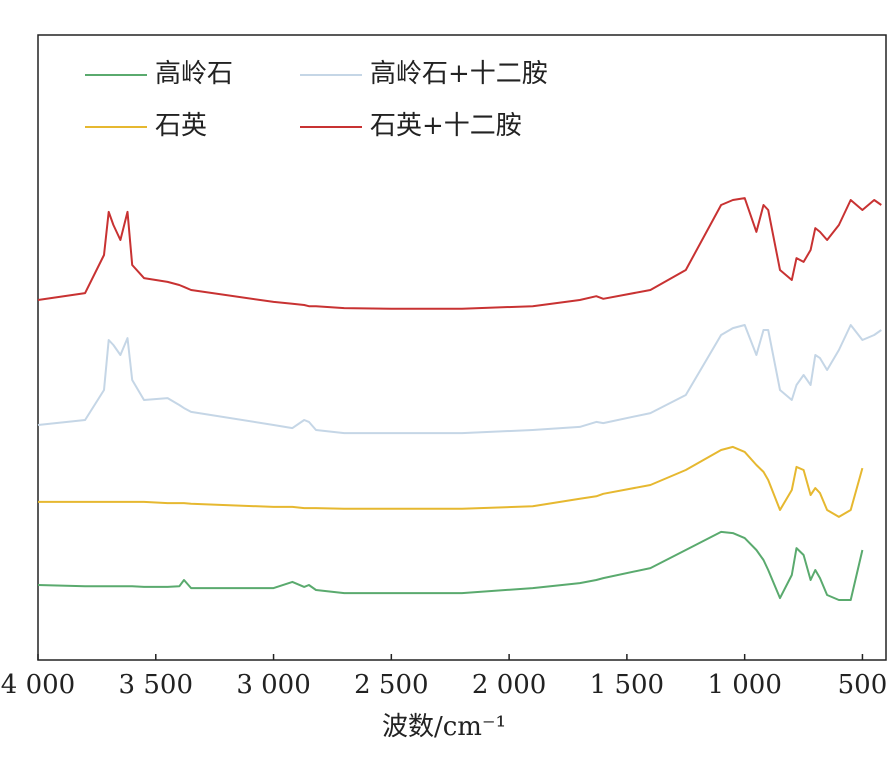 This screenshot has width=889, height=781. Describe the element at coordinates (509, 685) in the screenshot. I see `x-tick-label: 2 000` at that location.